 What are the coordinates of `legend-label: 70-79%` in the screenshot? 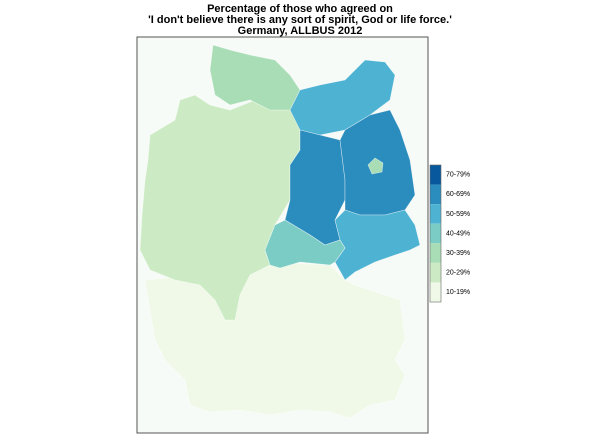 It's located at (458, 175).